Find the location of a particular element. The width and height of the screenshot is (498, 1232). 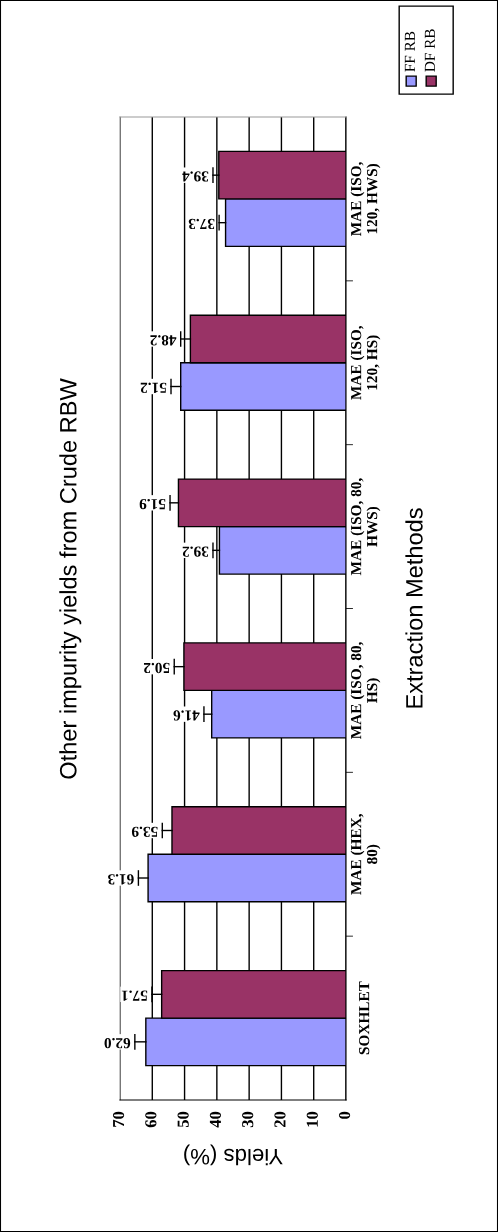

x-tick-label: 30 is located at coordinates (248, 1119).